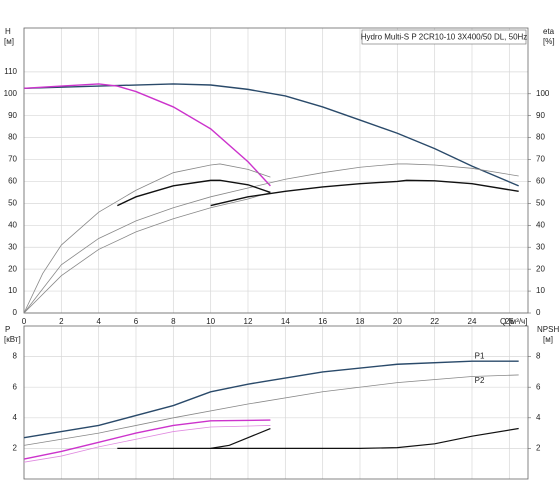 This screenshot has height=504, width=560. I want to click on y2-tick-label: 90, so click(540, 115).